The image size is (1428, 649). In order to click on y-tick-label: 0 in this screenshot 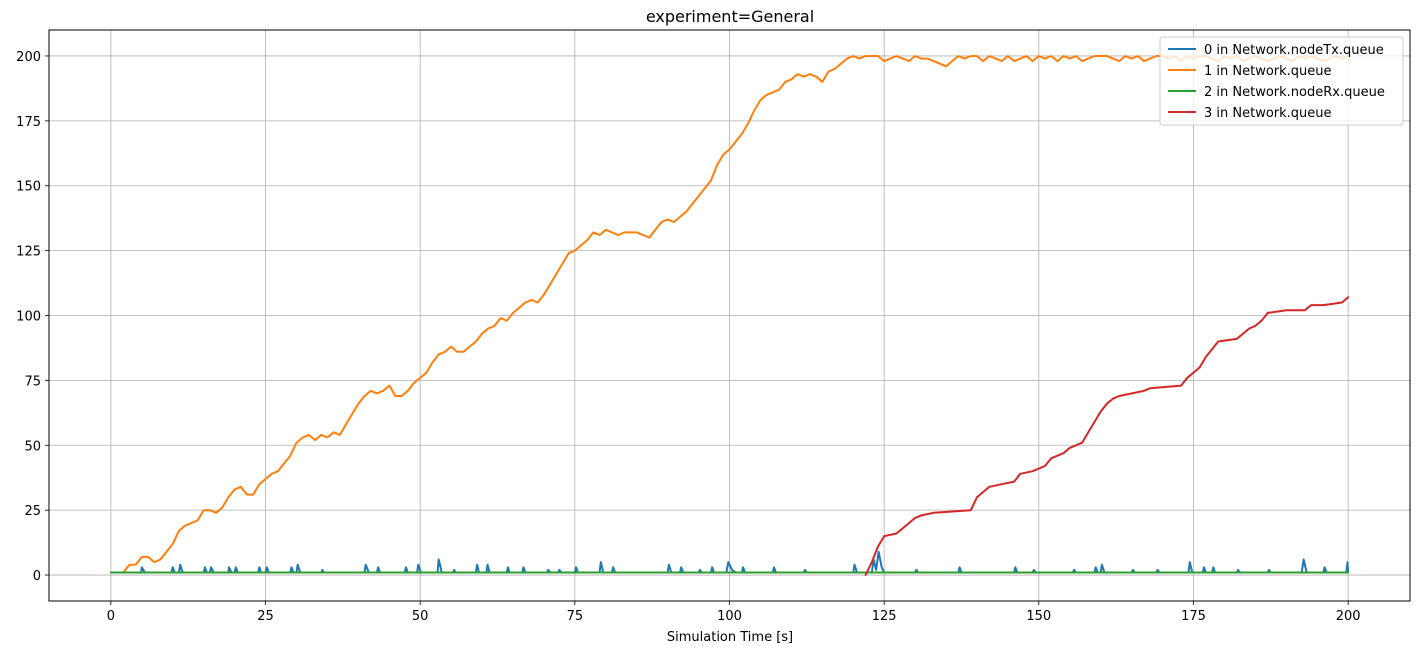, I will do `click(37, 576)`.